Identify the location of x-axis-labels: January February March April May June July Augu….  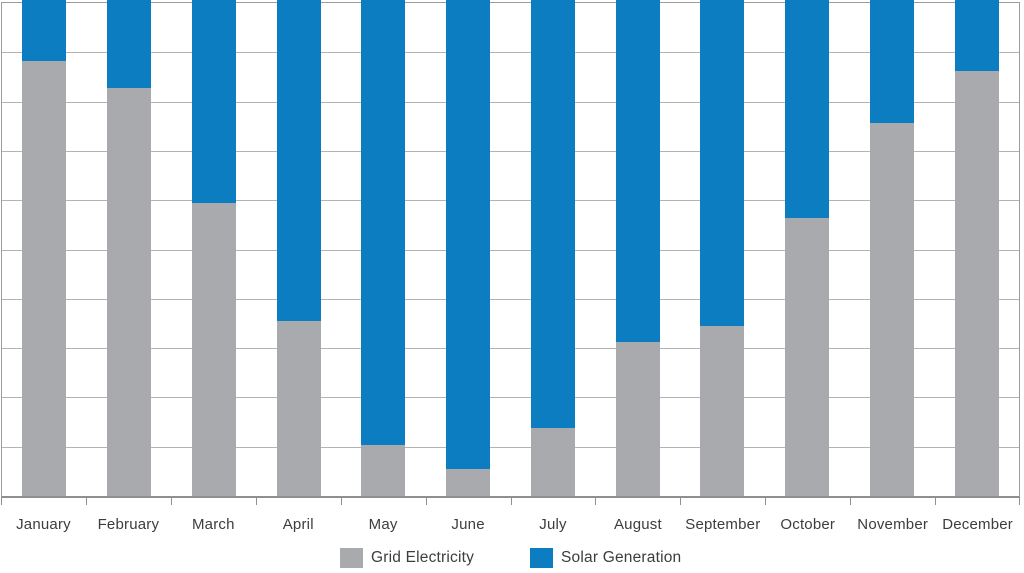
(510, 524).